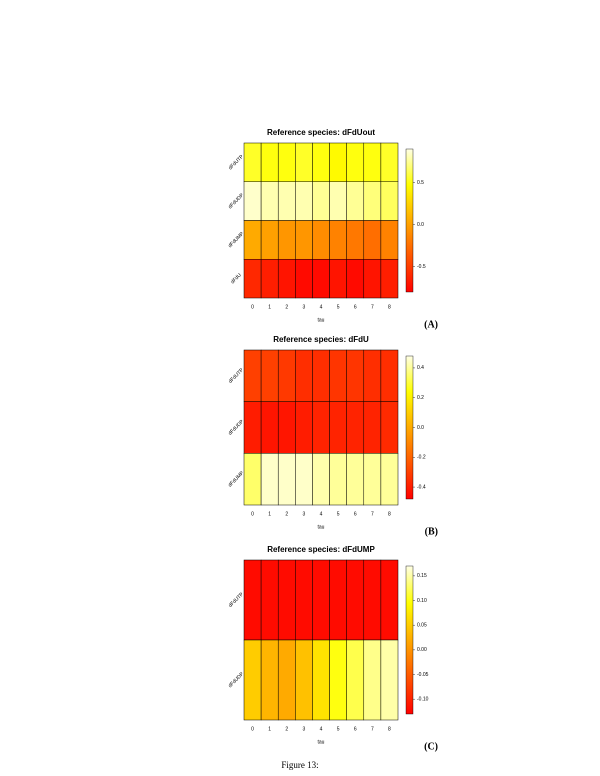  What do you see at coordinates (321, 549) in the screenshot?
I see `chart-title: Reference species: dFdUMP` at bounding box center [321, 549].